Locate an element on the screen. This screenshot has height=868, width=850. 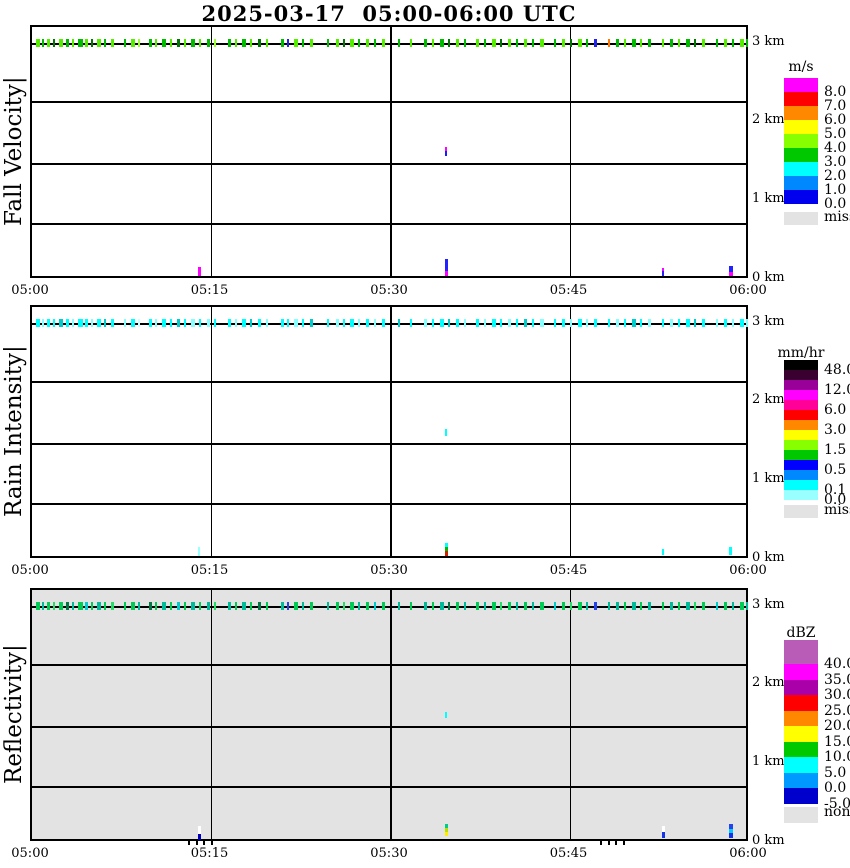
legend-tick-label: 0.0 is located at coordinates (835, 788).